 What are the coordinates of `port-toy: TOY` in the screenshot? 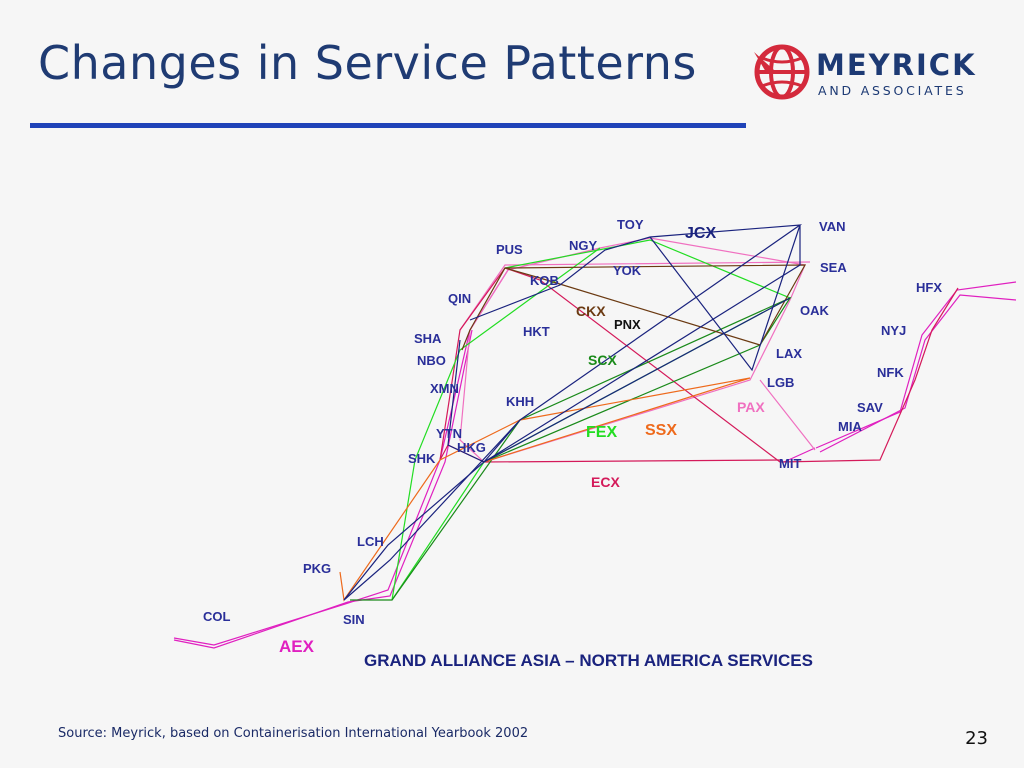 It's located at (630, 224).